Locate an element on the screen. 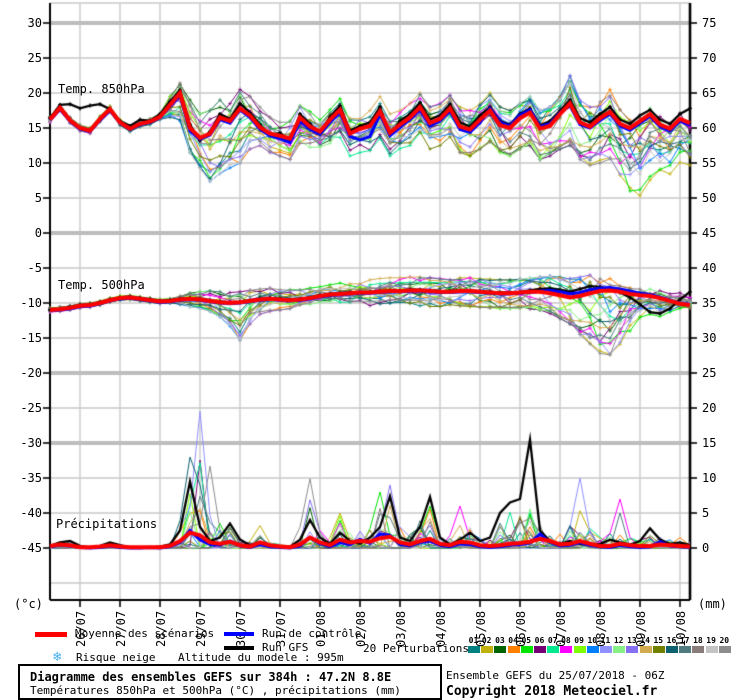 The height and width of the screenshot is (700, 740). y-axis-right-label: 55 is located at coordinates (709, 163).